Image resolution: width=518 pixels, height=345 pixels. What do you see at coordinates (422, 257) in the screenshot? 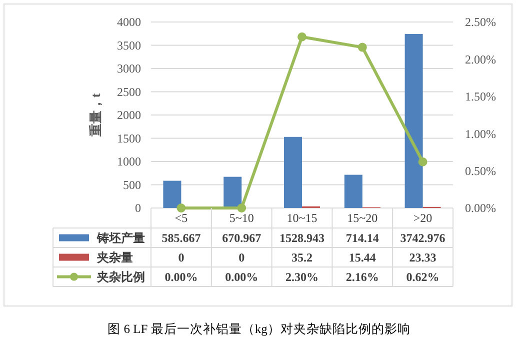
I see `data-label: 23.33` at bounding box center [422, 257].